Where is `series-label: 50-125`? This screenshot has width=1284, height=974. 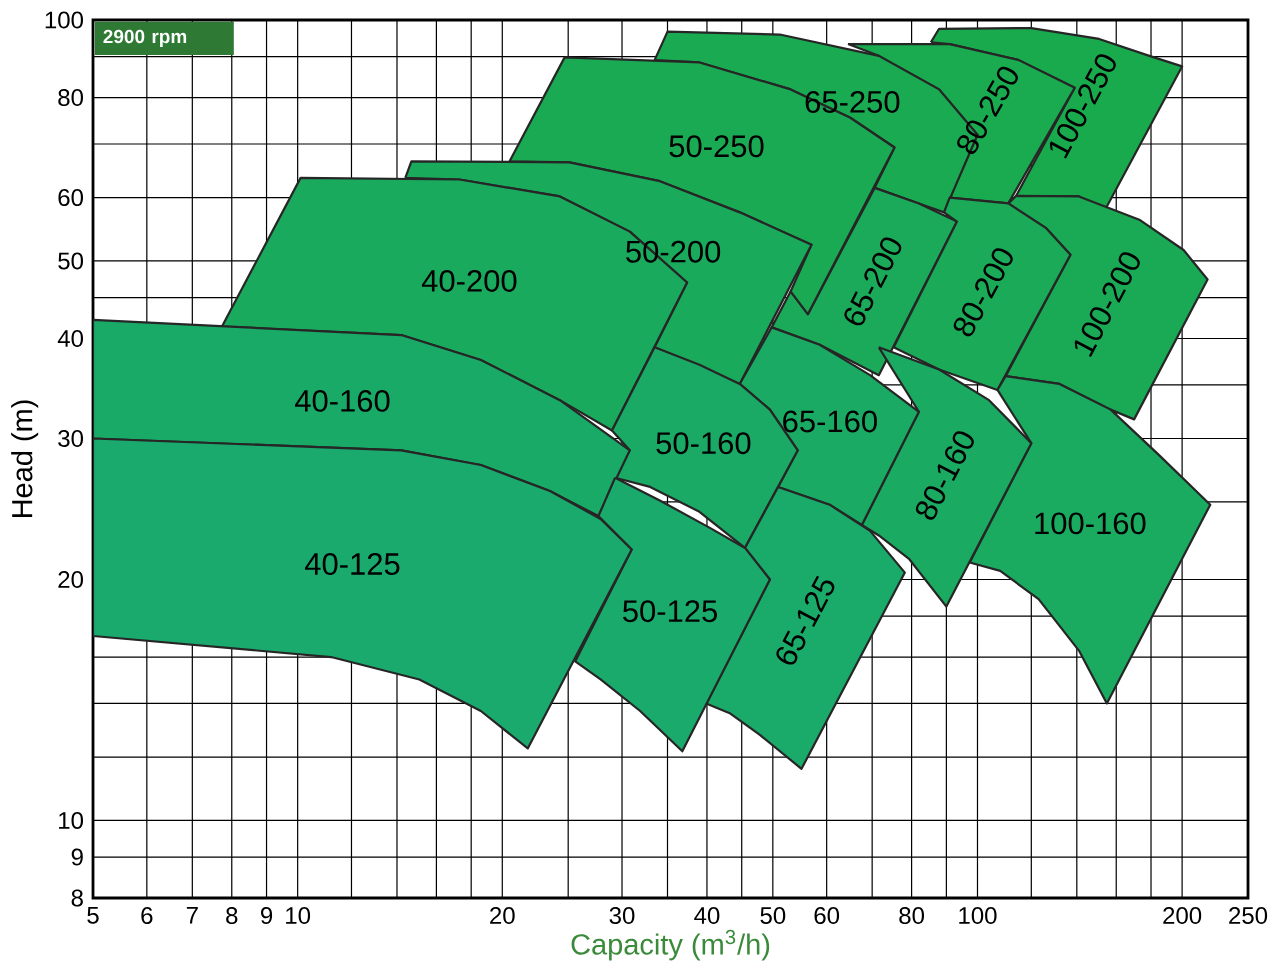
series-label: 50-125 is located at coordinates (670, 611).